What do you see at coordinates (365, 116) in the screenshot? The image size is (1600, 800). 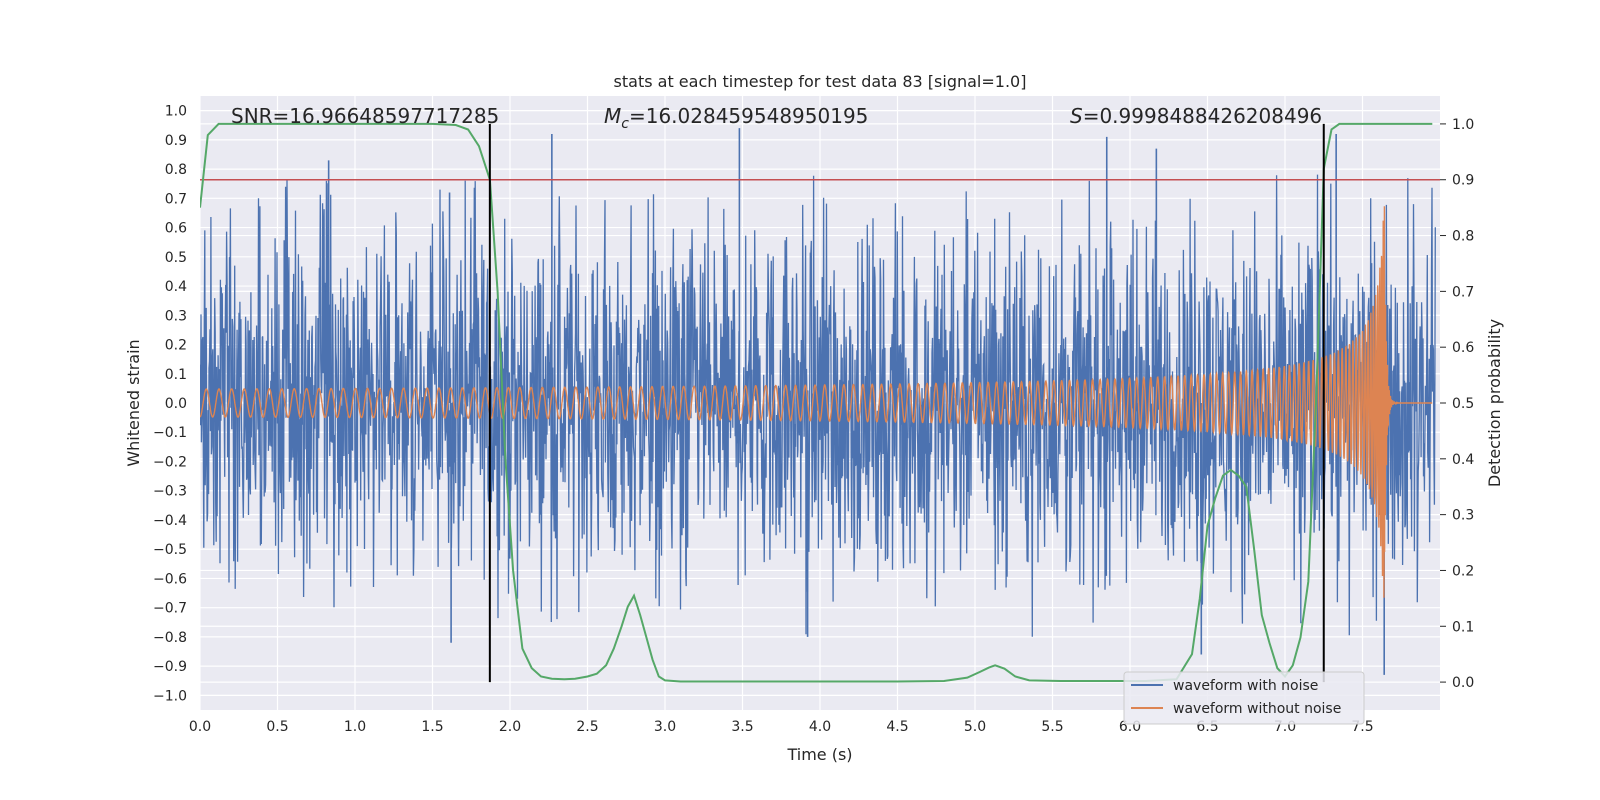 I see `snr-annotation: SNR=16.96648597717285` at bounding box center [365, 116].